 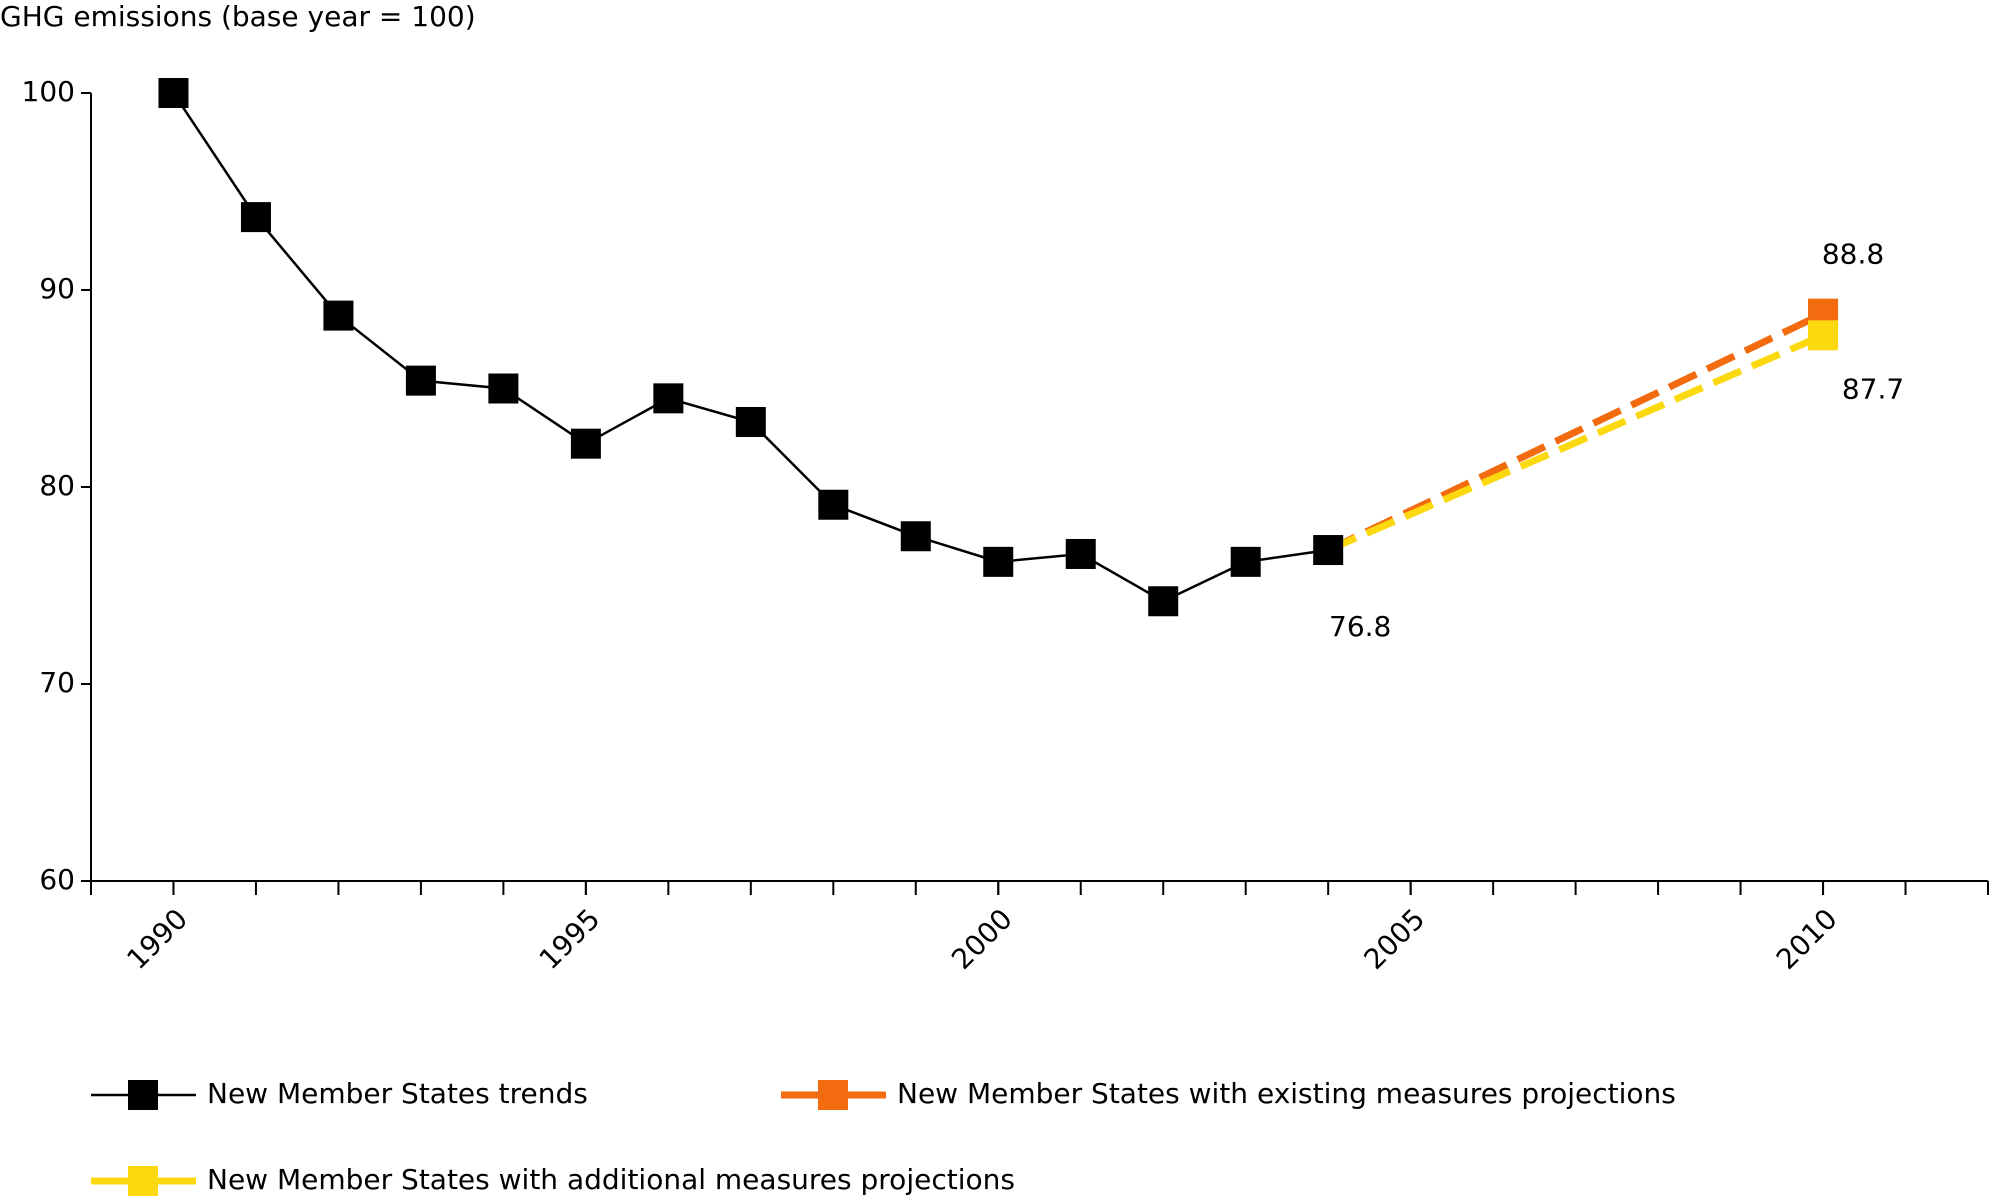 What do you see at coordinates (57, 288) in the screenshot?
I see `y-tick-label: 90` at bounding box center [57, 288].